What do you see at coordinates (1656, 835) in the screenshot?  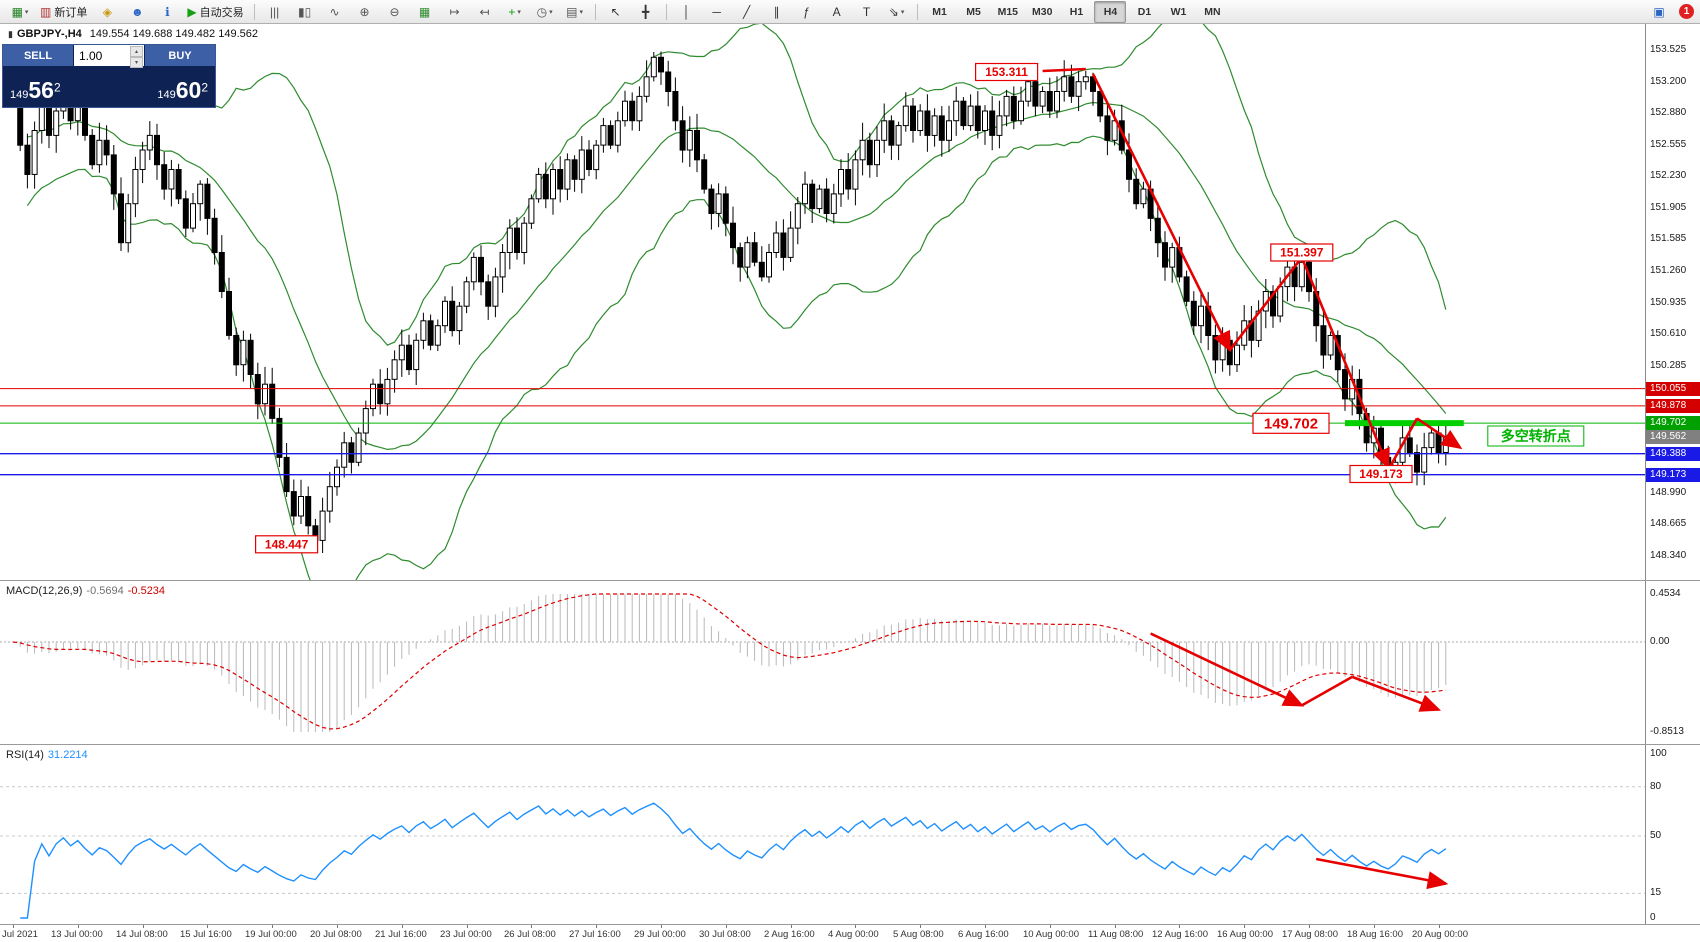 I see `price-tick: 50` at bounding box center [1656, 835].